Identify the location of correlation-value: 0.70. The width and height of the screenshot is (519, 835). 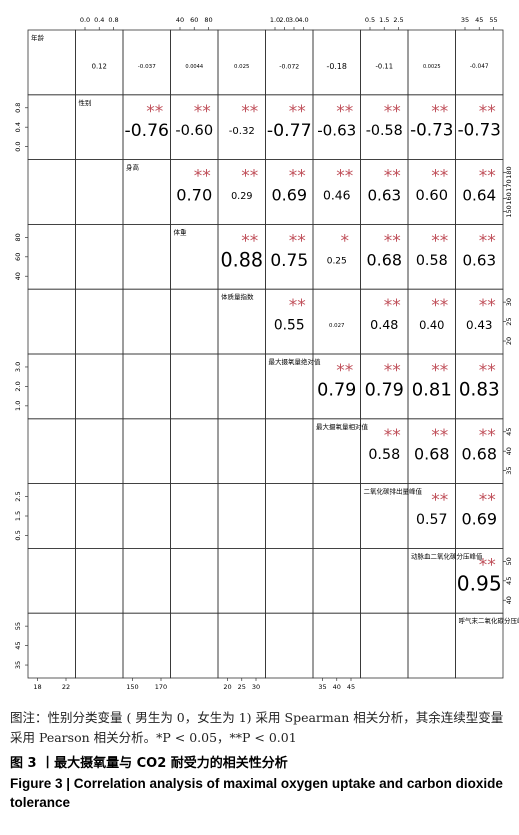
(194, 195).